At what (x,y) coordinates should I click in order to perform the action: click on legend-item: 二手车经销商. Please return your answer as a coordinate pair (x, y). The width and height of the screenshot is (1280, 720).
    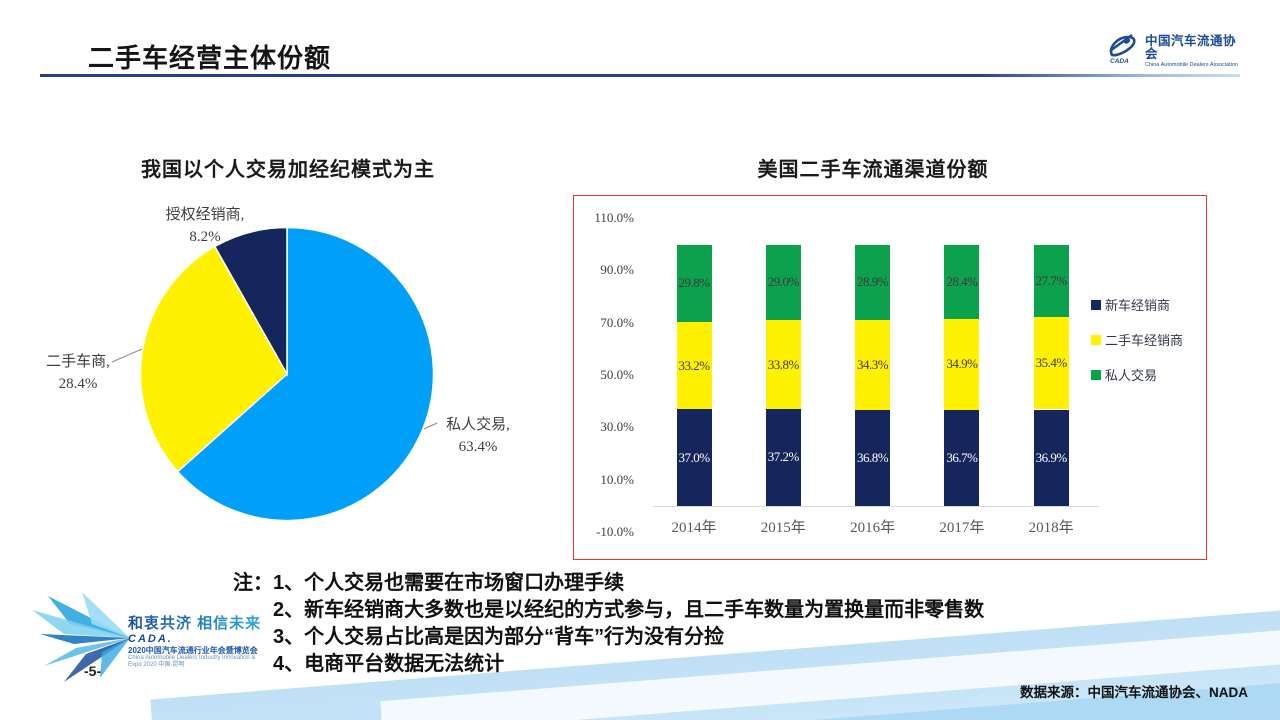
    Looking at the image, I should click on (1137, 339).